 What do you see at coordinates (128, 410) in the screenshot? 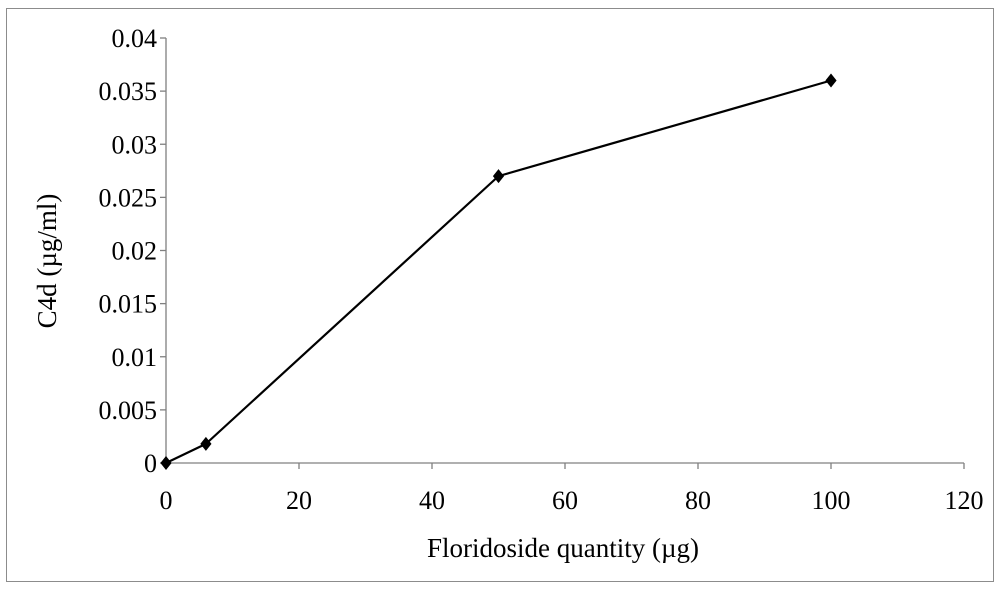
I see `y-tick-label: 0.005` at bounding box center [128, 410].